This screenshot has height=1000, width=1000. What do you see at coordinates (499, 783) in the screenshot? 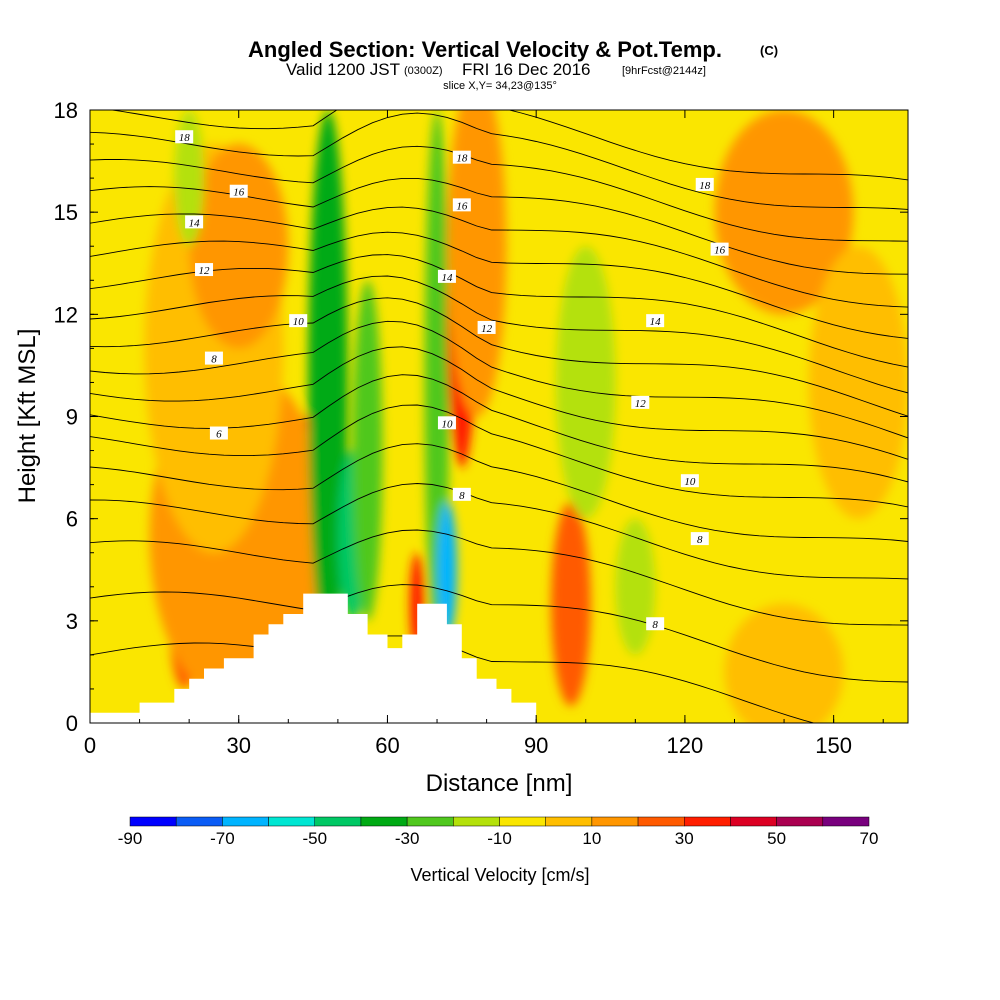
I see `x-axis-label: Distance [nm]` at bounding box center [499, 783].